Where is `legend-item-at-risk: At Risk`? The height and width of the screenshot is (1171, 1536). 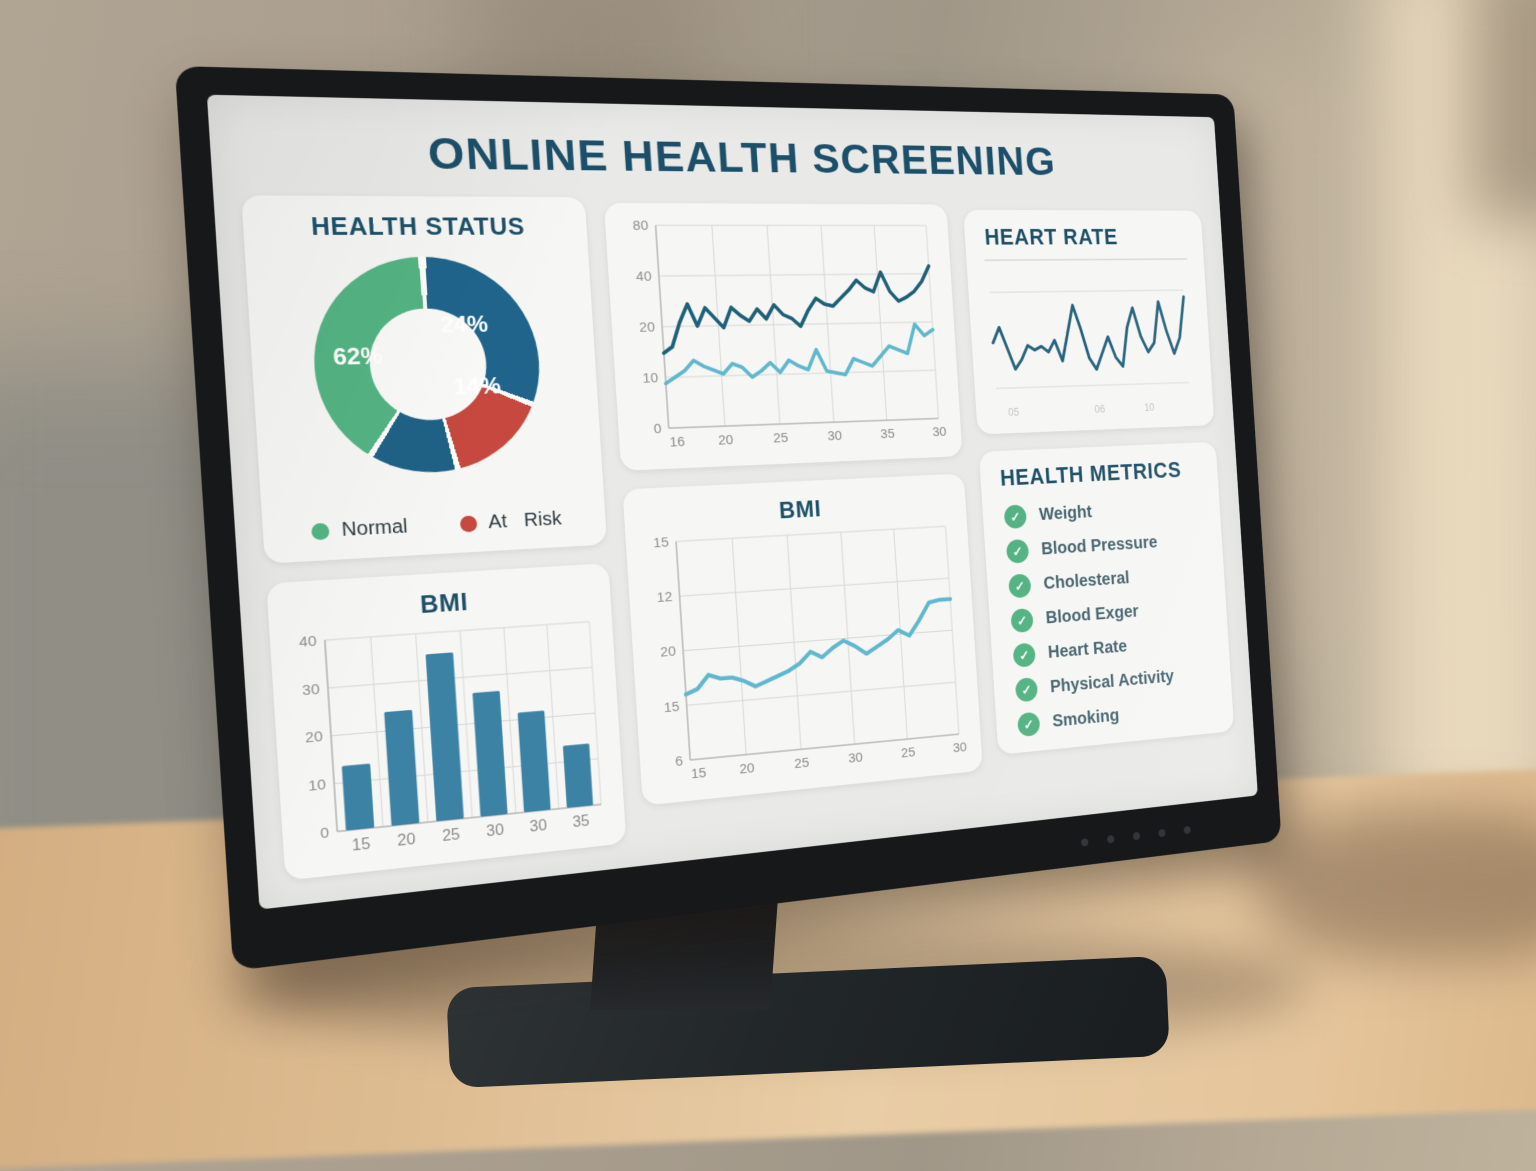 legend-item-at-risk: At Risk is located at coordinates (510, 521).